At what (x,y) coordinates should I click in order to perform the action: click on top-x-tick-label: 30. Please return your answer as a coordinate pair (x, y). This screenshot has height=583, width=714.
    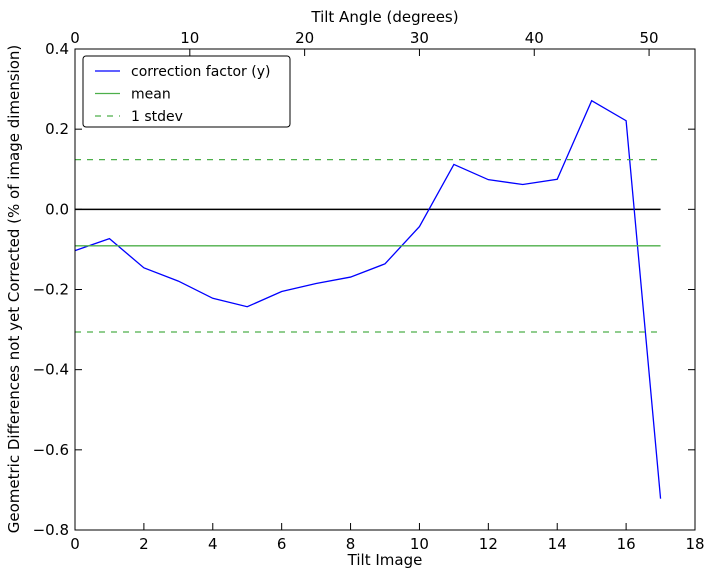
    Looking at the image, I should click on (419, 38).